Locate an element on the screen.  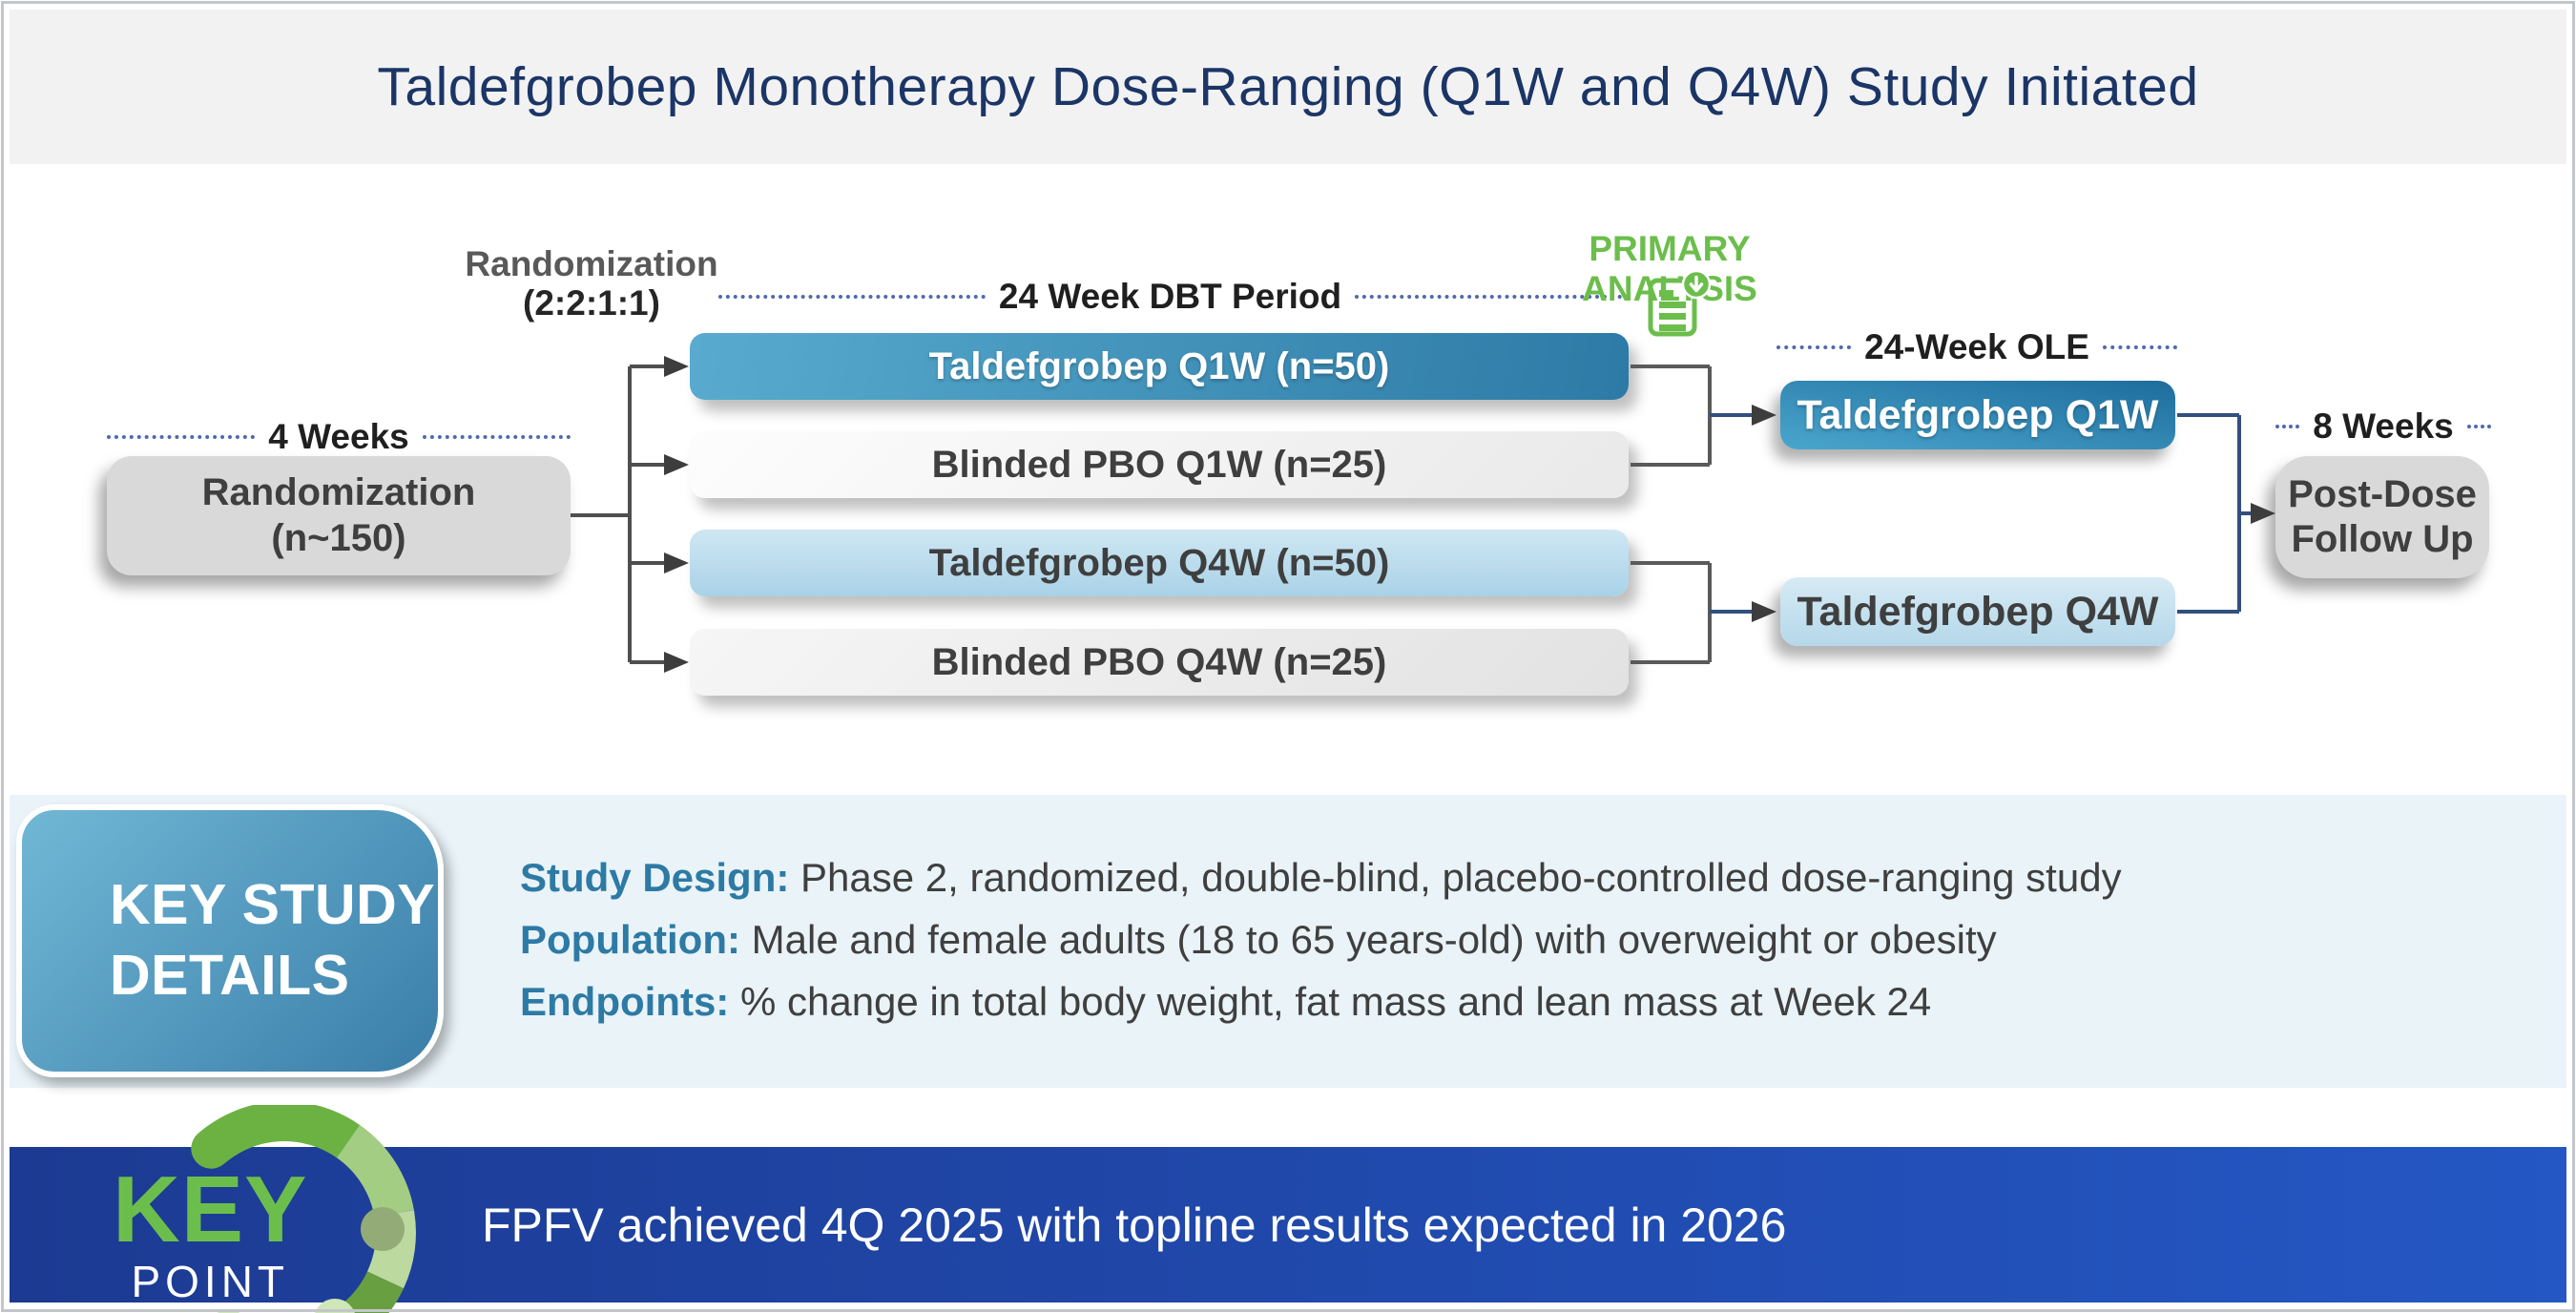
arm-blinded-pbo-q4w: Blinded PBO Q4W (n=25) is located at coordinates (1159, 662).